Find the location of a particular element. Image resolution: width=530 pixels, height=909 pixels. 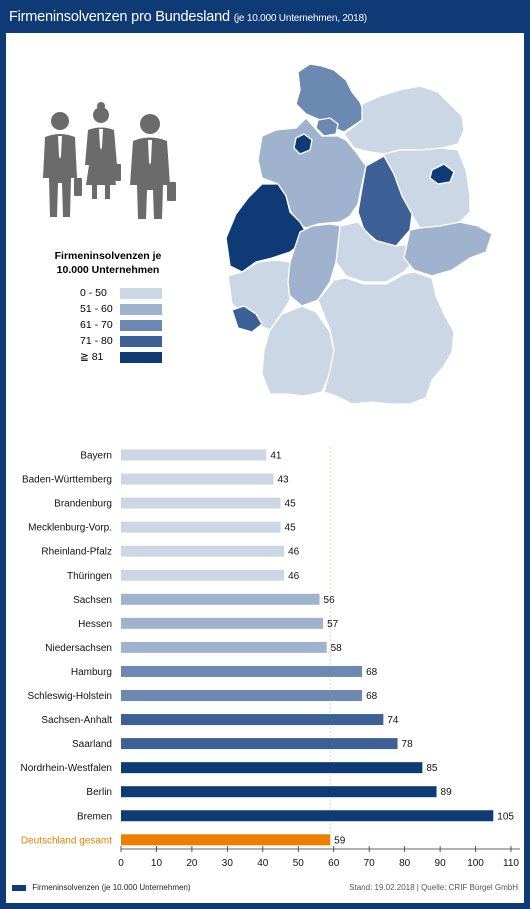

map-region-saarland is located at coordinates (247, 319).